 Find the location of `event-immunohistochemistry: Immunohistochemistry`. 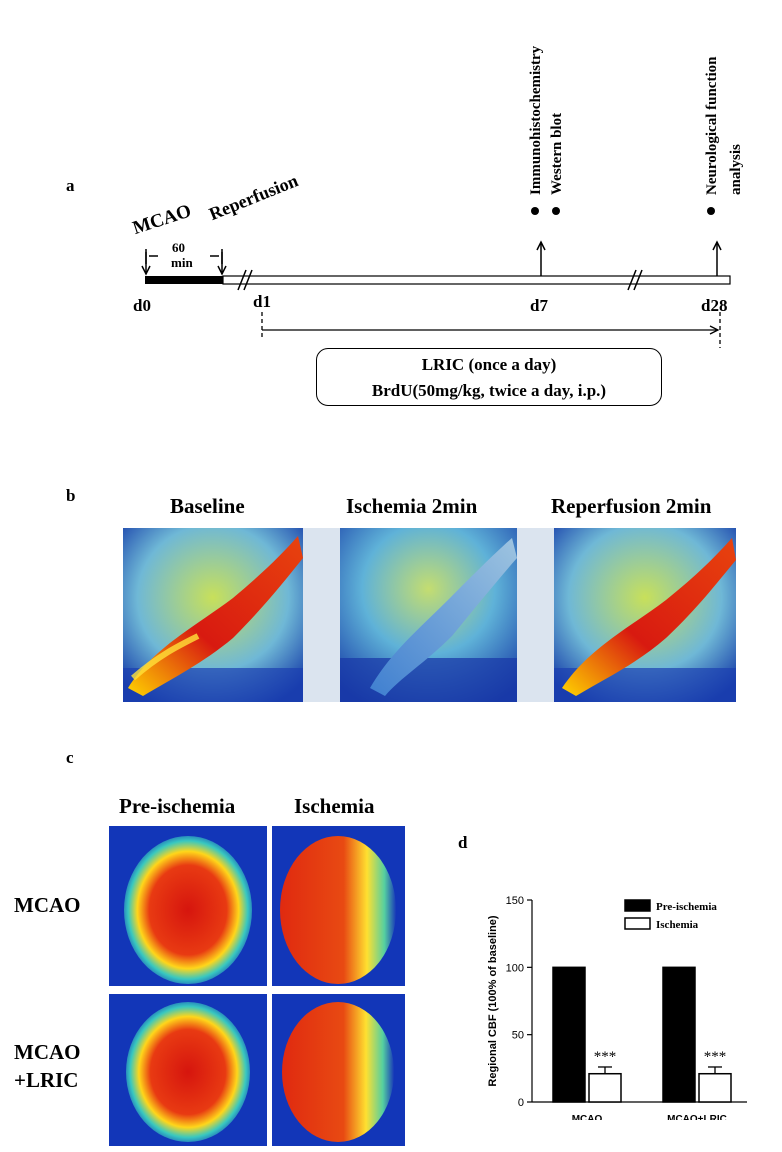

event-immunohistochemistry: Immunohistochemistry is located at coordinates (536, 120).